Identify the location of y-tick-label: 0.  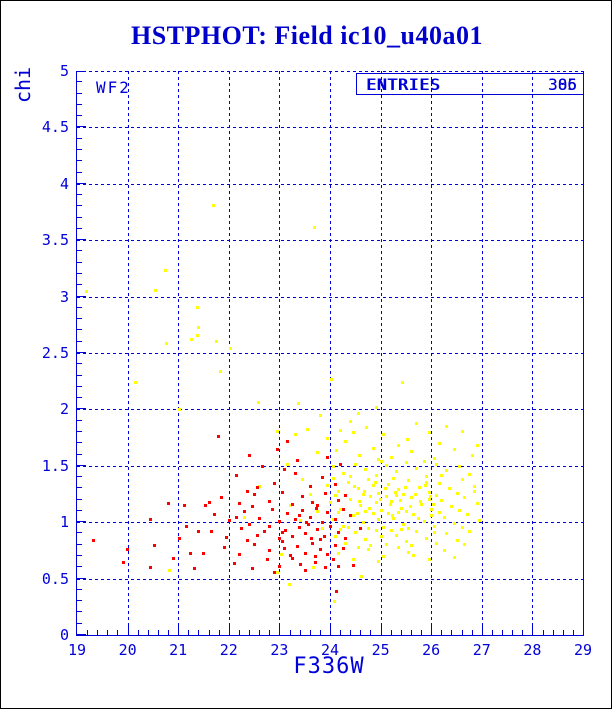
(64, 635).